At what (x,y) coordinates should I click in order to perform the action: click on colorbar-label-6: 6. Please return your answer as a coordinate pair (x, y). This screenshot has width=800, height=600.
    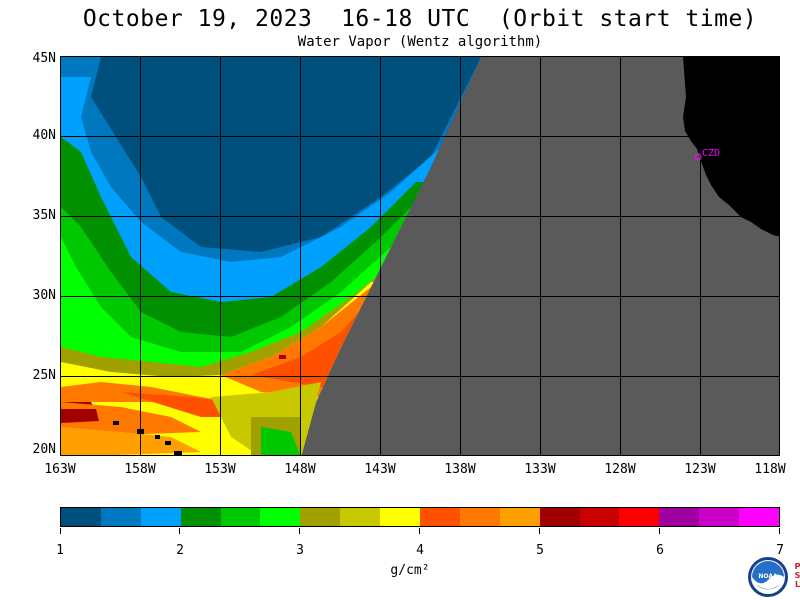
    Looking at the image, I should click on (660, 550).